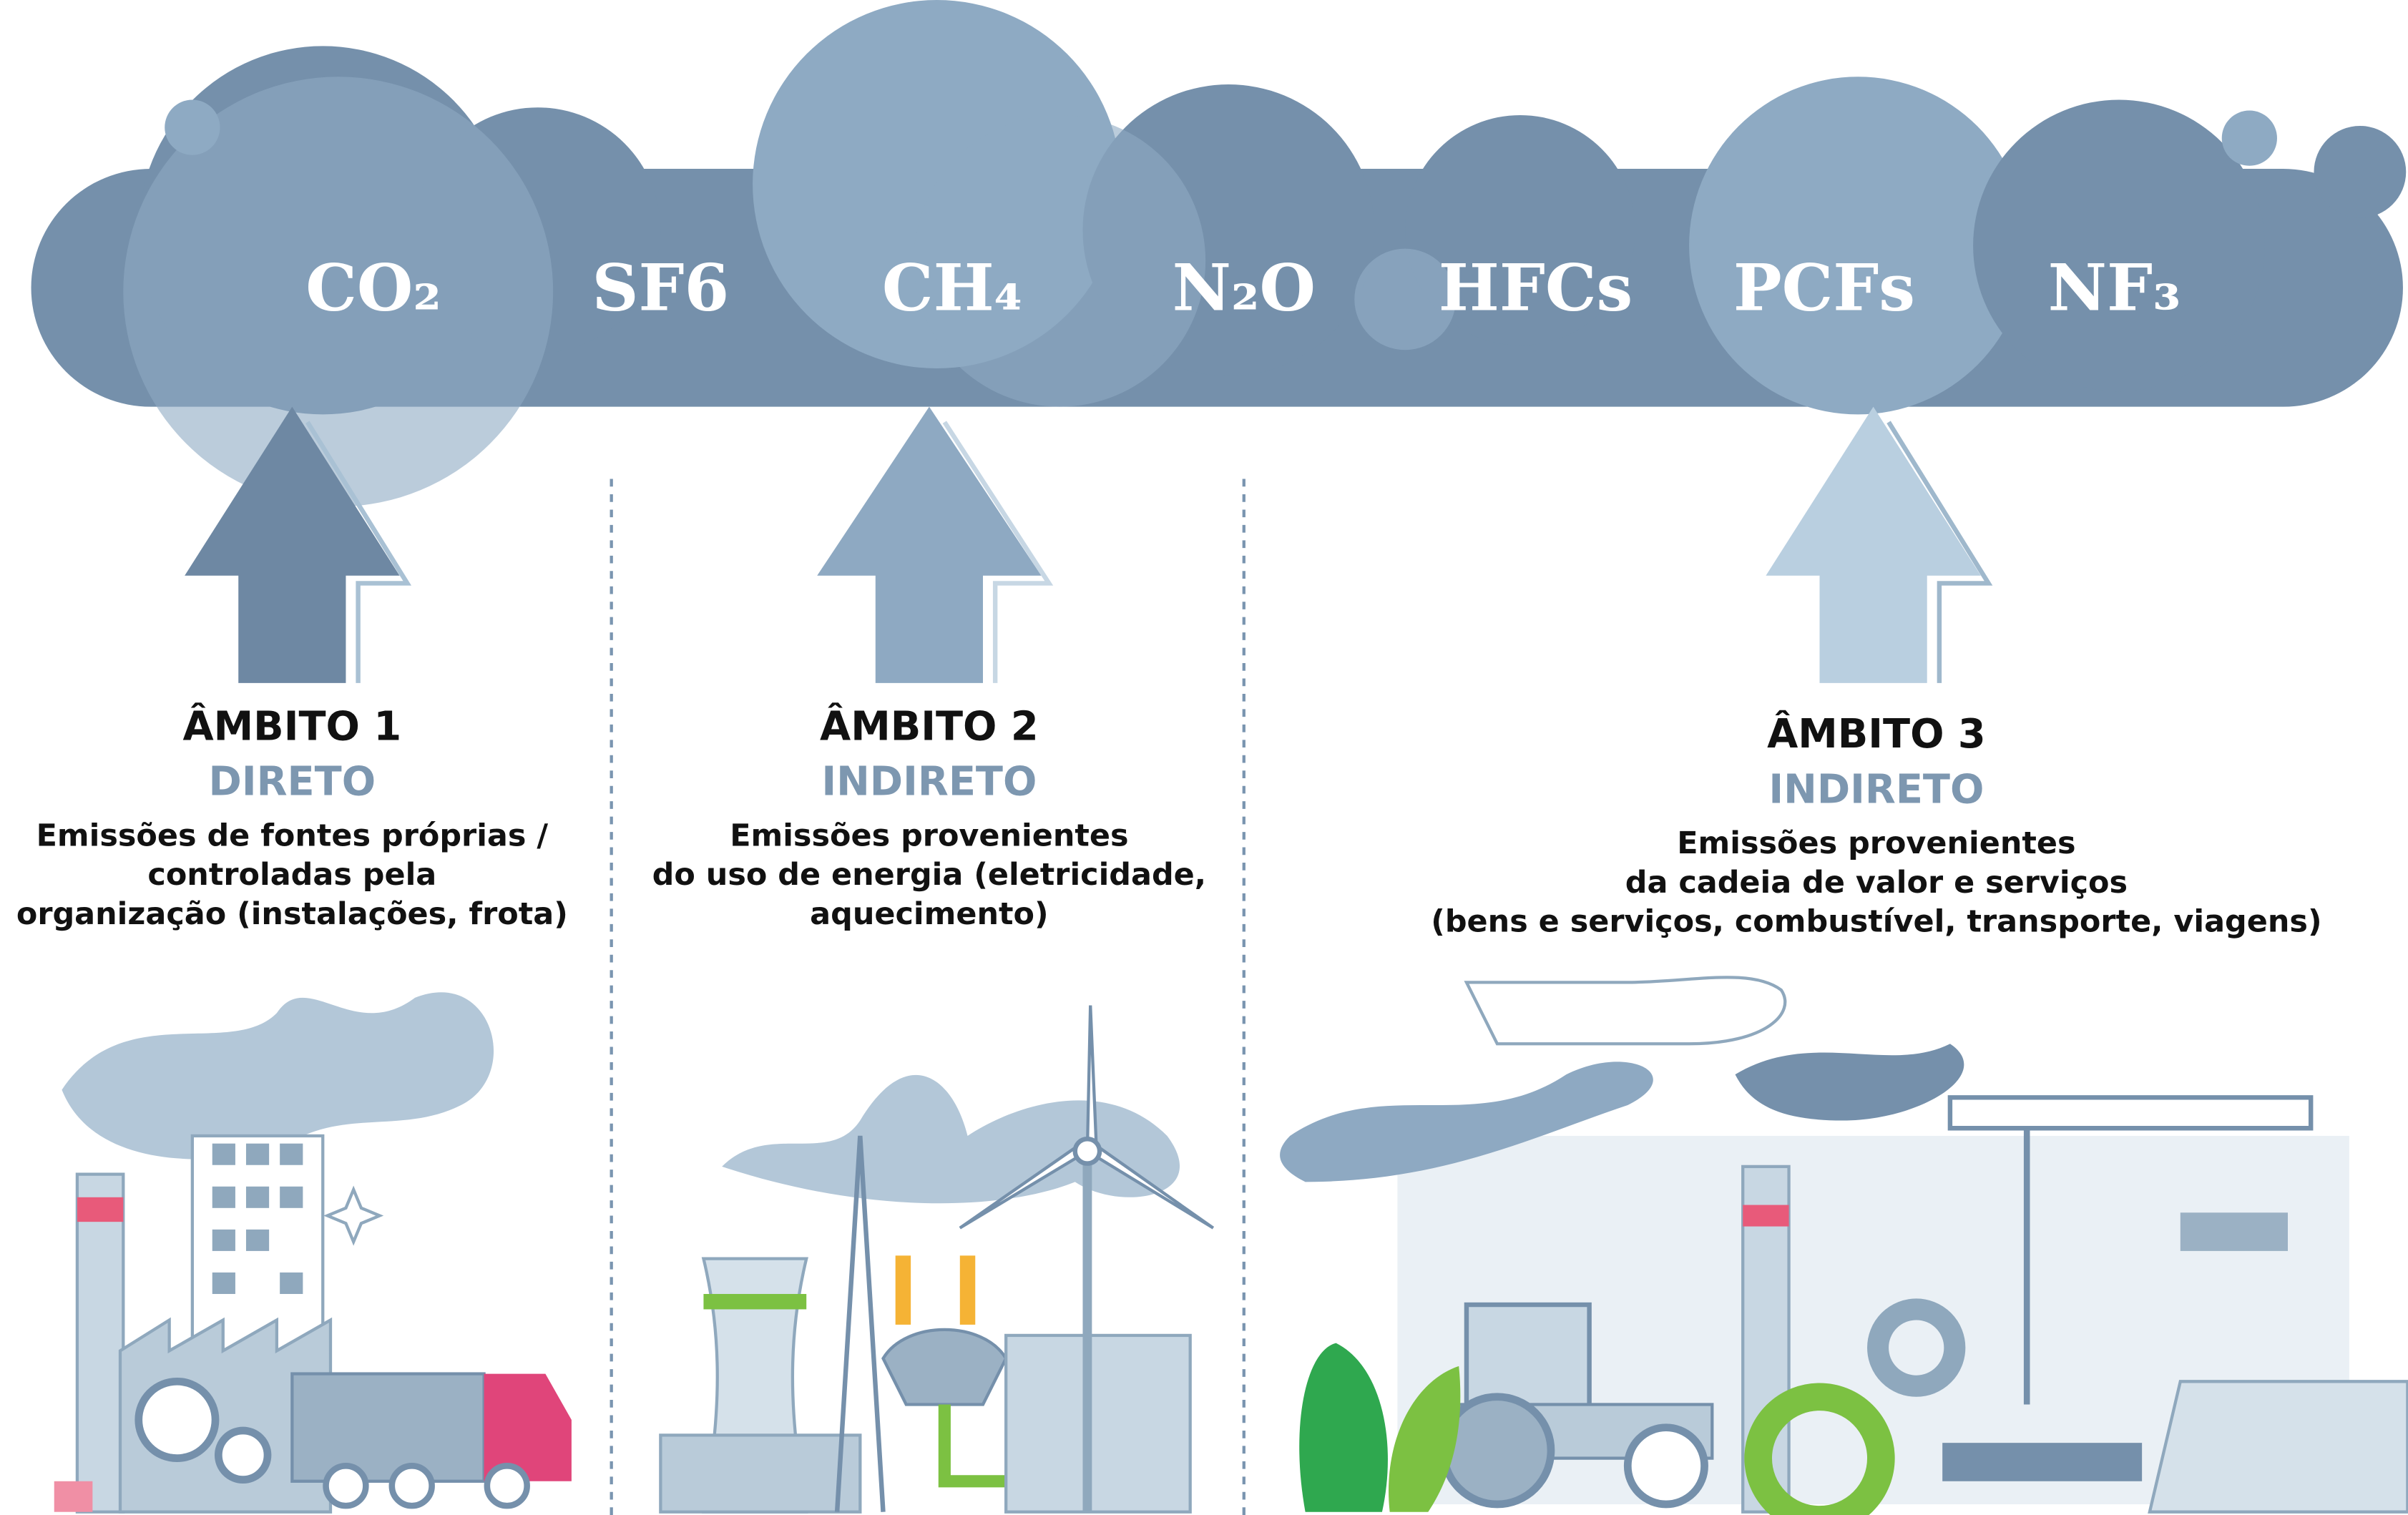 This screenshot has width=2408, height=1515. I want to click on energy-illustration, so click(937, 1259).